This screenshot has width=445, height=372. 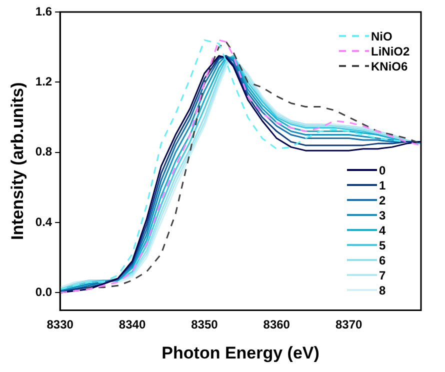 What do you see at coordinates (348, 325) in the screenshot?
I see `x-tick-label: 8370` at bounding box center [348, 325].